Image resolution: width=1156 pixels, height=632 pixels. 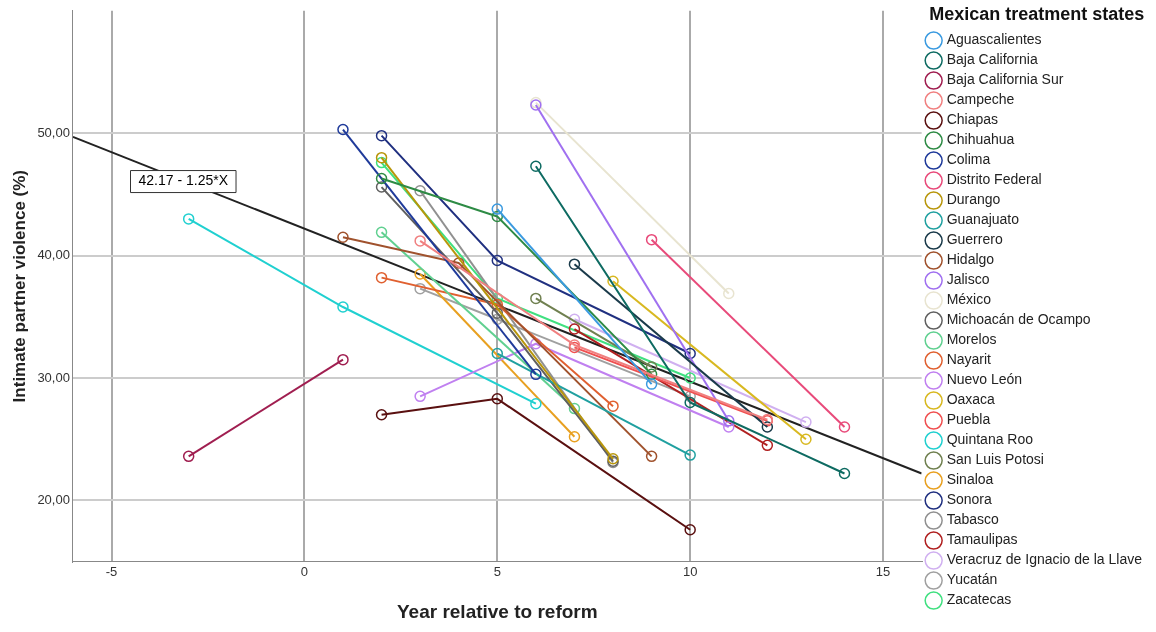 What do you see at coordinates (883, 571) in the screenshot?
I see `x-tick-label: 15` at bounding box center [883, 571].